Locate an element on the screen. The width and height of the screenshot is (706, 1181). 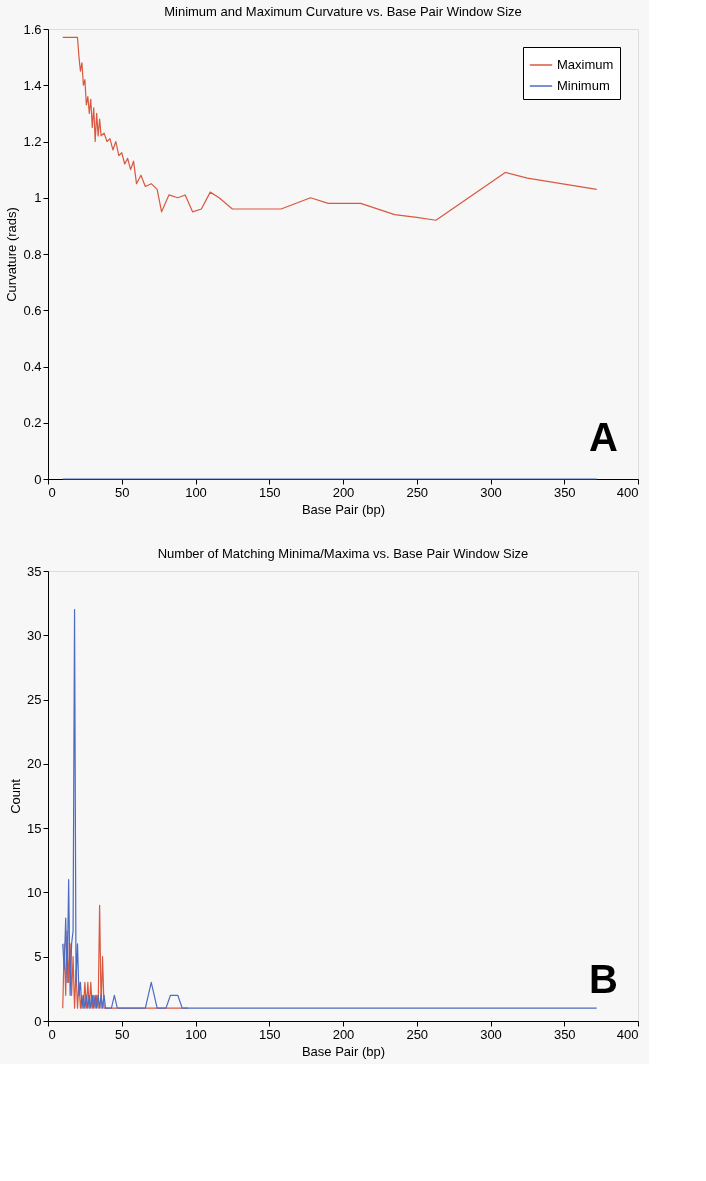
y-tick-label: 20 is located at coordinates (34, 764).